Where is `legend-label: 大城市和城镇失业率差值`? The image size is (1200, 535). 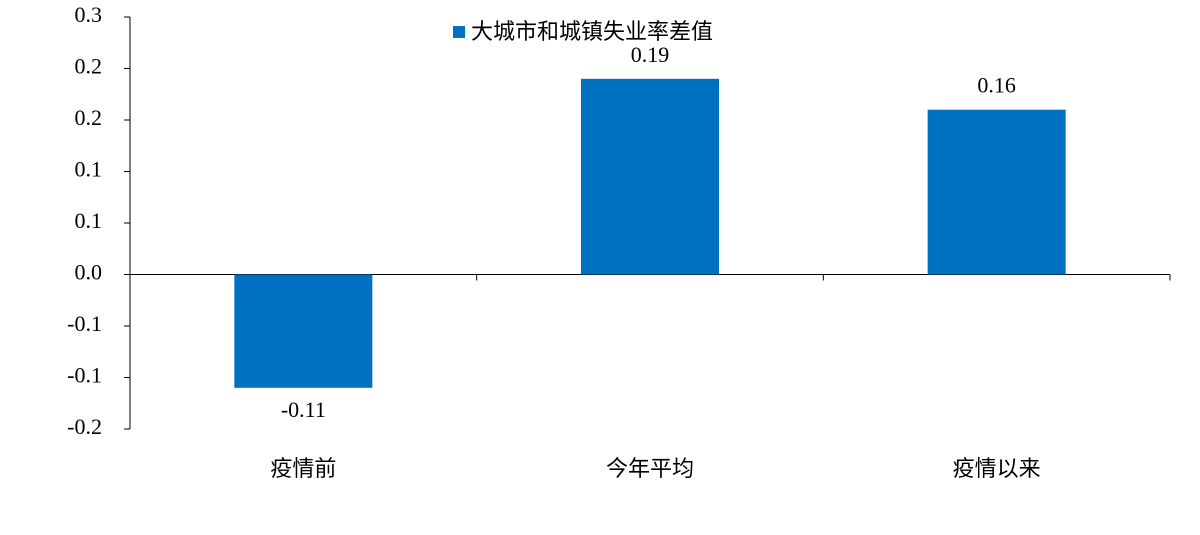
legend-label: 大城市和城镇失业率差值 is located at coordinates (592, 32).